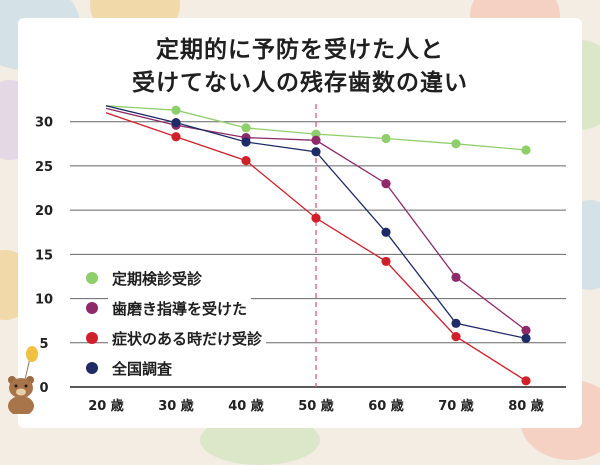  What do you see at coordinates (44, 211) in the screenshot?
I see `y-tick-label: 20` at bounding box center [44, 211].